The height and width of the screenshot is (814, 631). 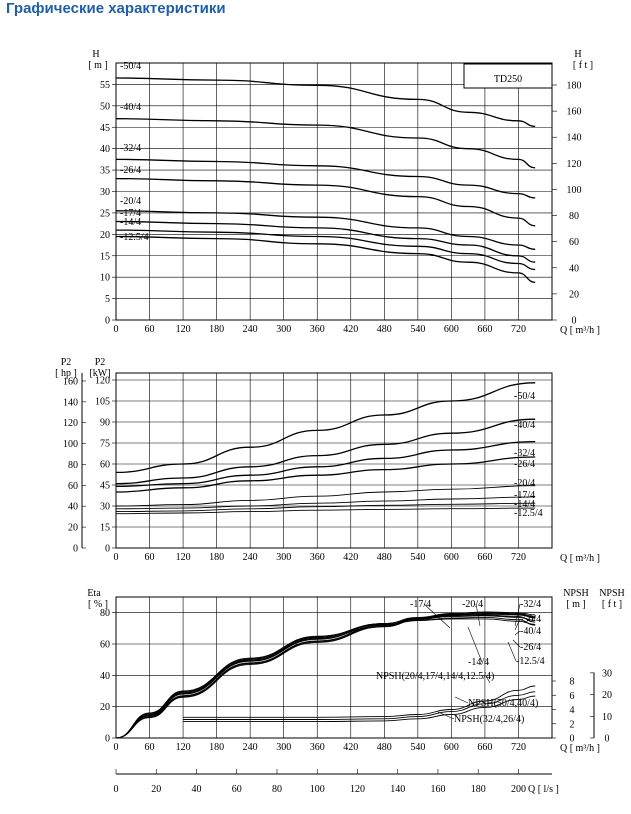 What do you see at coordinates (572, 696) in the screenshot?
I see `npsh-m-tick-label: 6` at bounding box center [572, 696].